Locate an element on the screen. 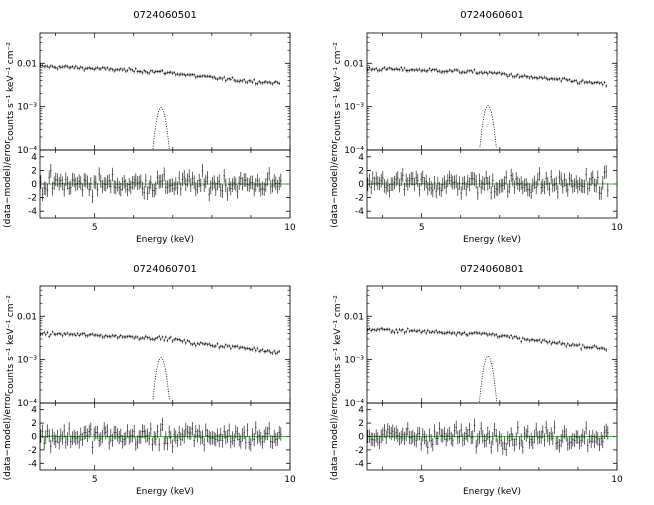 The height and width of the screenshot is (505, 654). chart-title: 0724060801 is located at coordinates (492, 269).